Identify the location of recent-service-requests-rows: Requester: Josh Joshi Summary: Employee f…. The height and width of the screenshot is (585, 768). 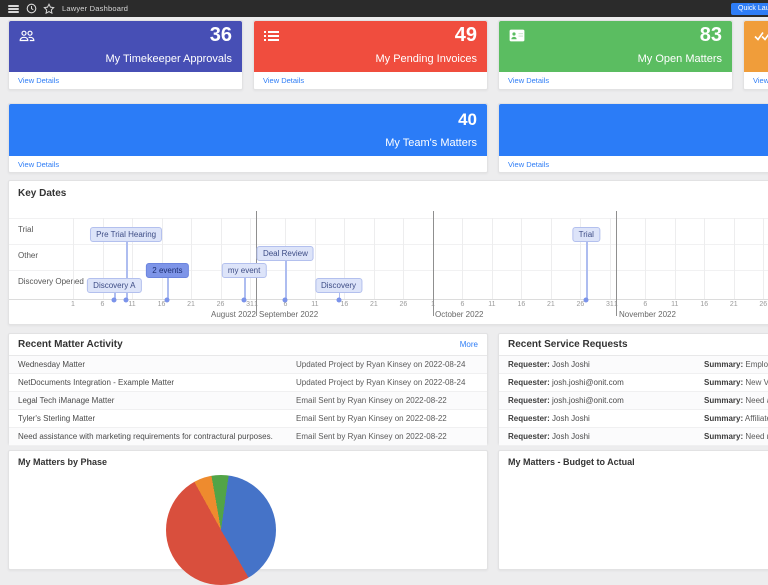
(633, 401).